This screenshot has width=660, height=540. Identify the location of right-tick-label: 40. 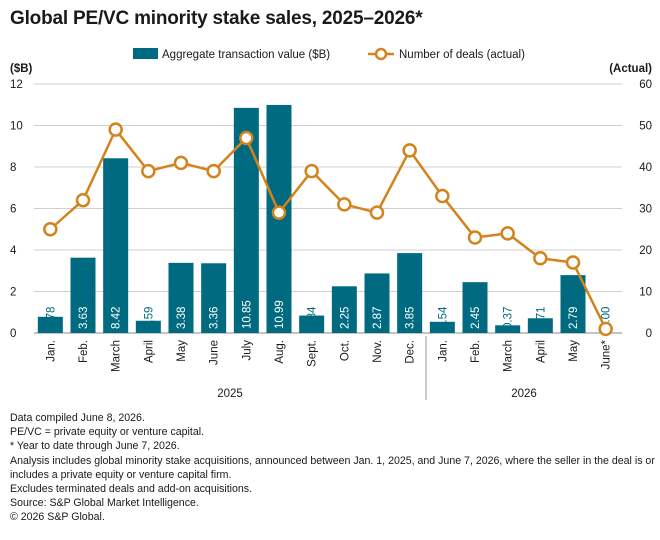
(645, 168).